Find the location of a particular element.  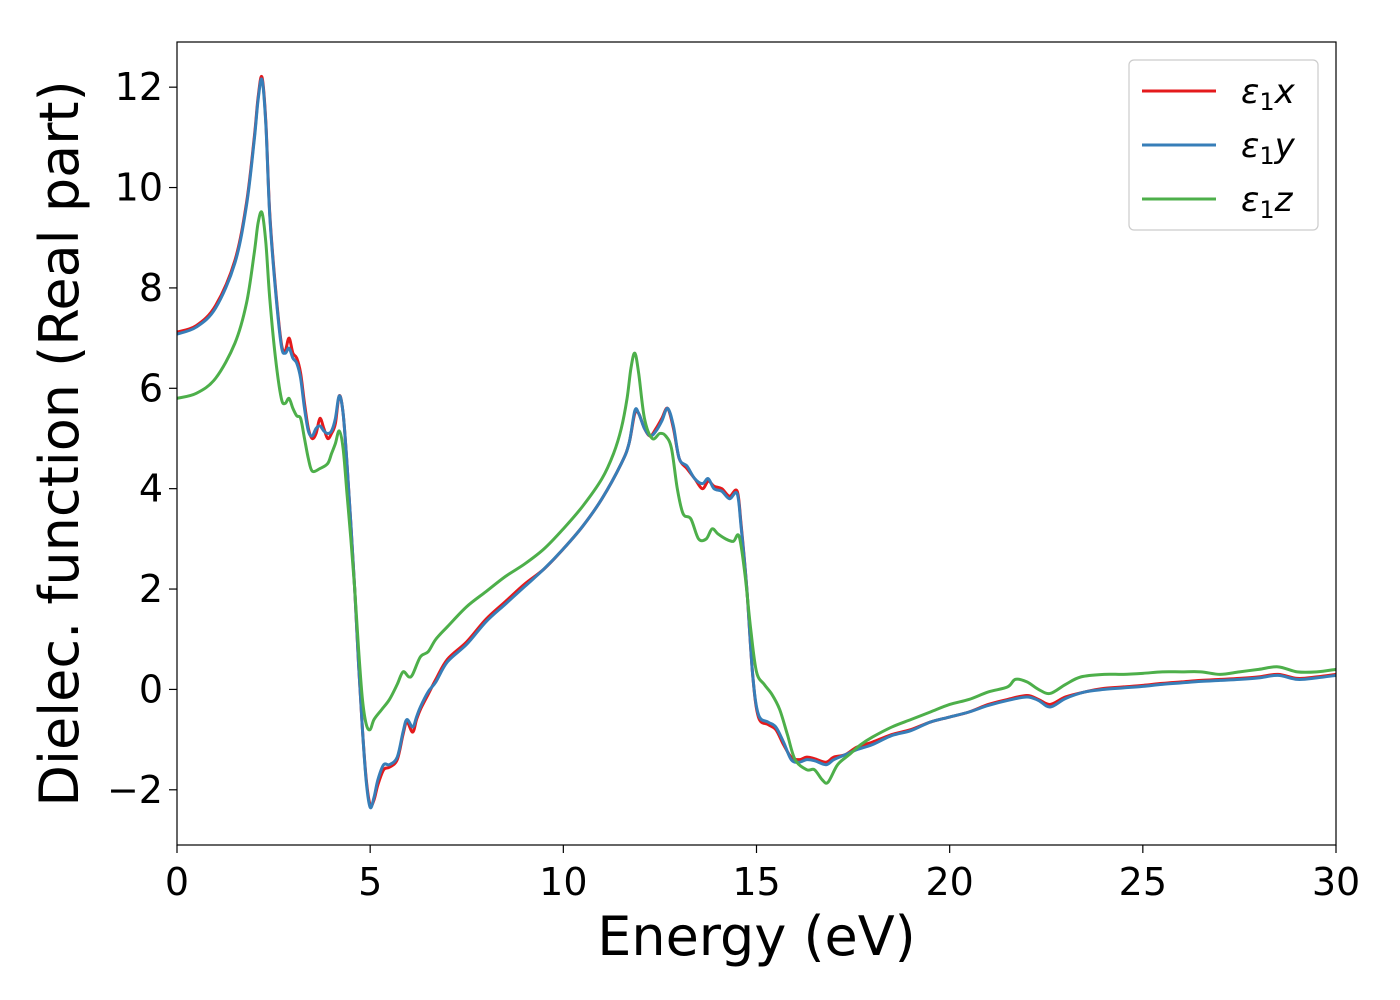

x-axis-ticks: 0 5 10 15 20 25 30 is located at coordinates (762, 874).